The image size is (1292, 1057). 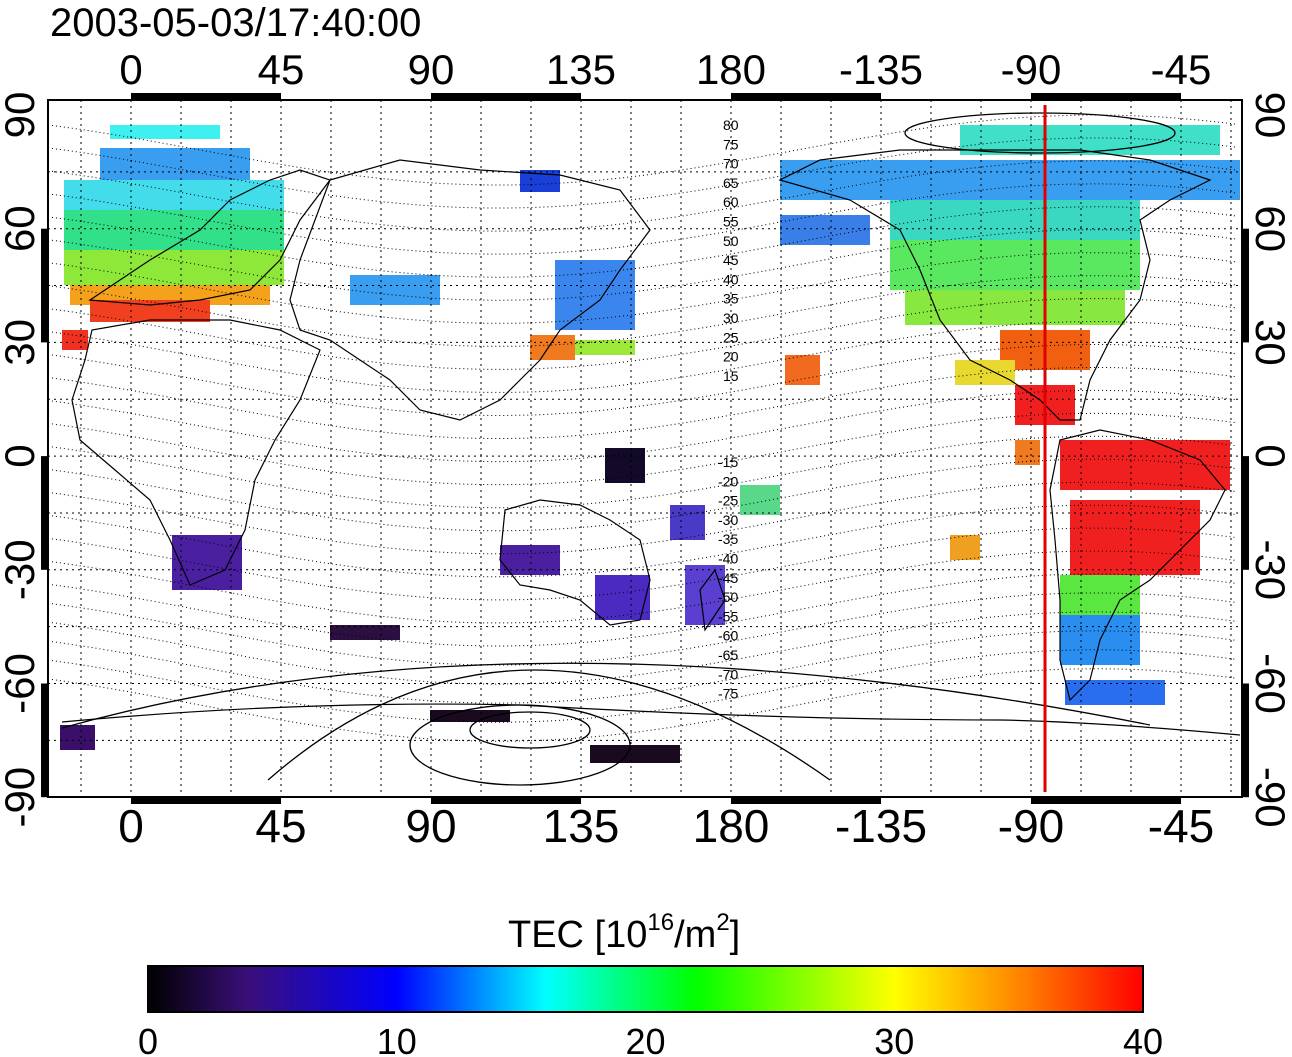 I want to click on contour-label: -35, so click(x=728, y=539).